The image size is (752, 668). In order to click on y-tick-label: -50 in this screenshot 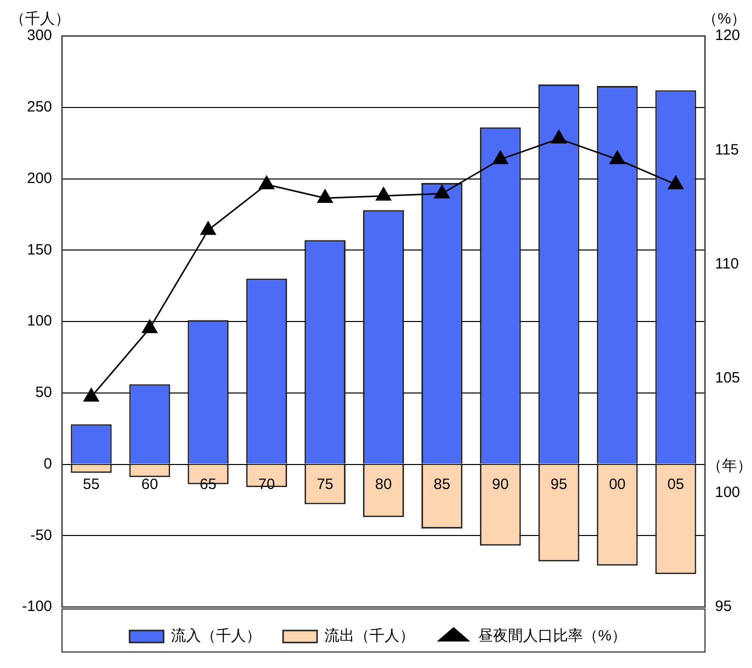, I will do `click(41, 535)`.